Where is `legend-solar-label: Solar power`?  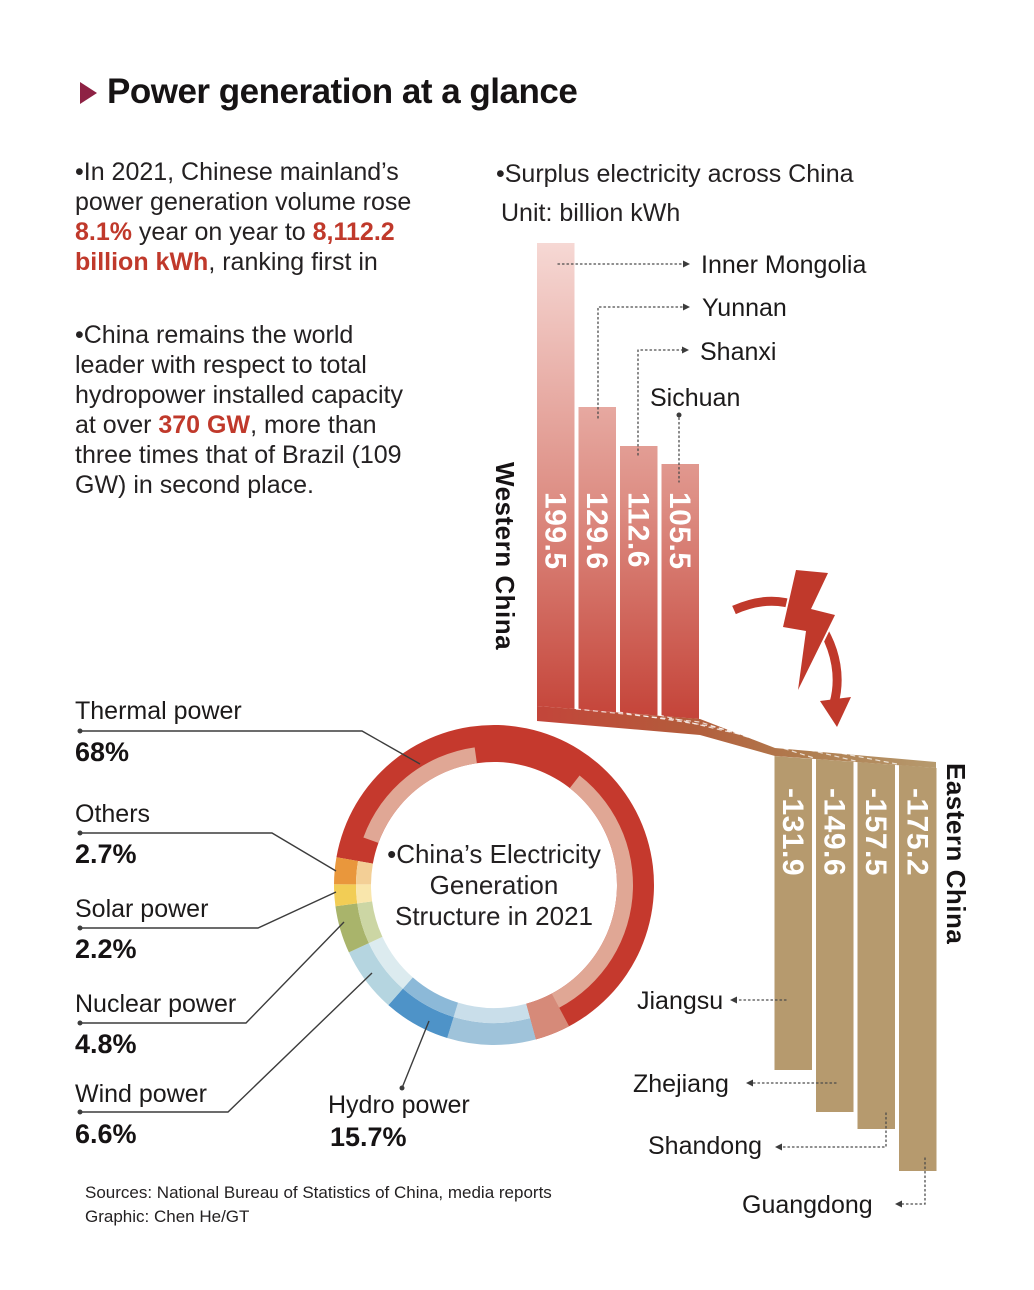
legend-solar-label: Solar power is located at coordinates (142, 909).